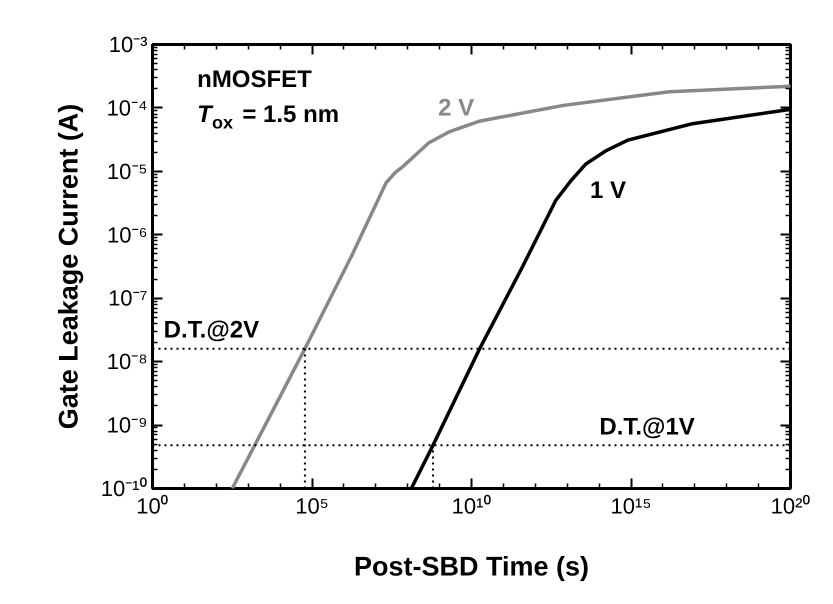  I want to click on y-tick-label: 10⁻³, so click(128, 44).